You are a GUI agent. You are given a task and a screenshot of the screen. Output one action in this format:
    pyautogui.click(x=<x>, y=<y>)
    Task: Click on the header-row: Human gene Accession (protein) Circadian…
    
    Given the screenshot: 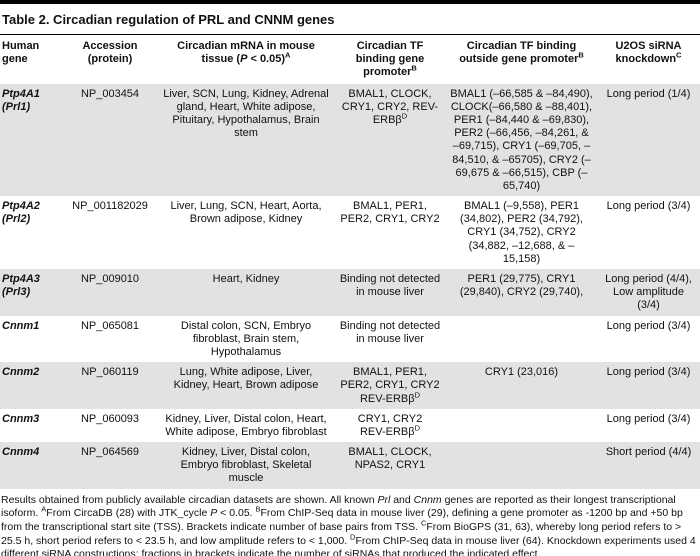 What is the action you would take?
    pyautogui.click(x=350, y=59)
    